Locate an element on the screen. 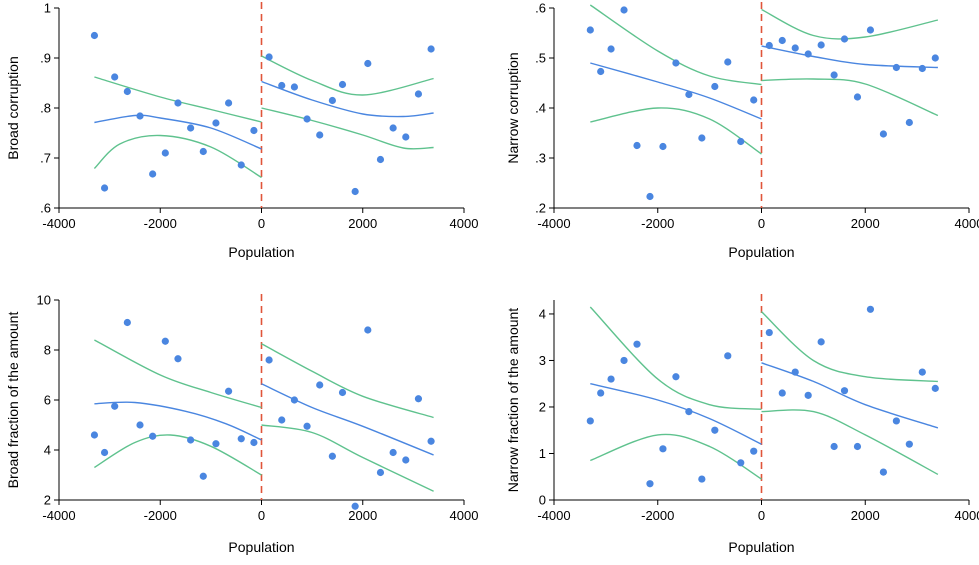 Image resolution: width=979 pixels, height=565 pixels. y-tick-label: 10 is located at coordinates (44, 300).